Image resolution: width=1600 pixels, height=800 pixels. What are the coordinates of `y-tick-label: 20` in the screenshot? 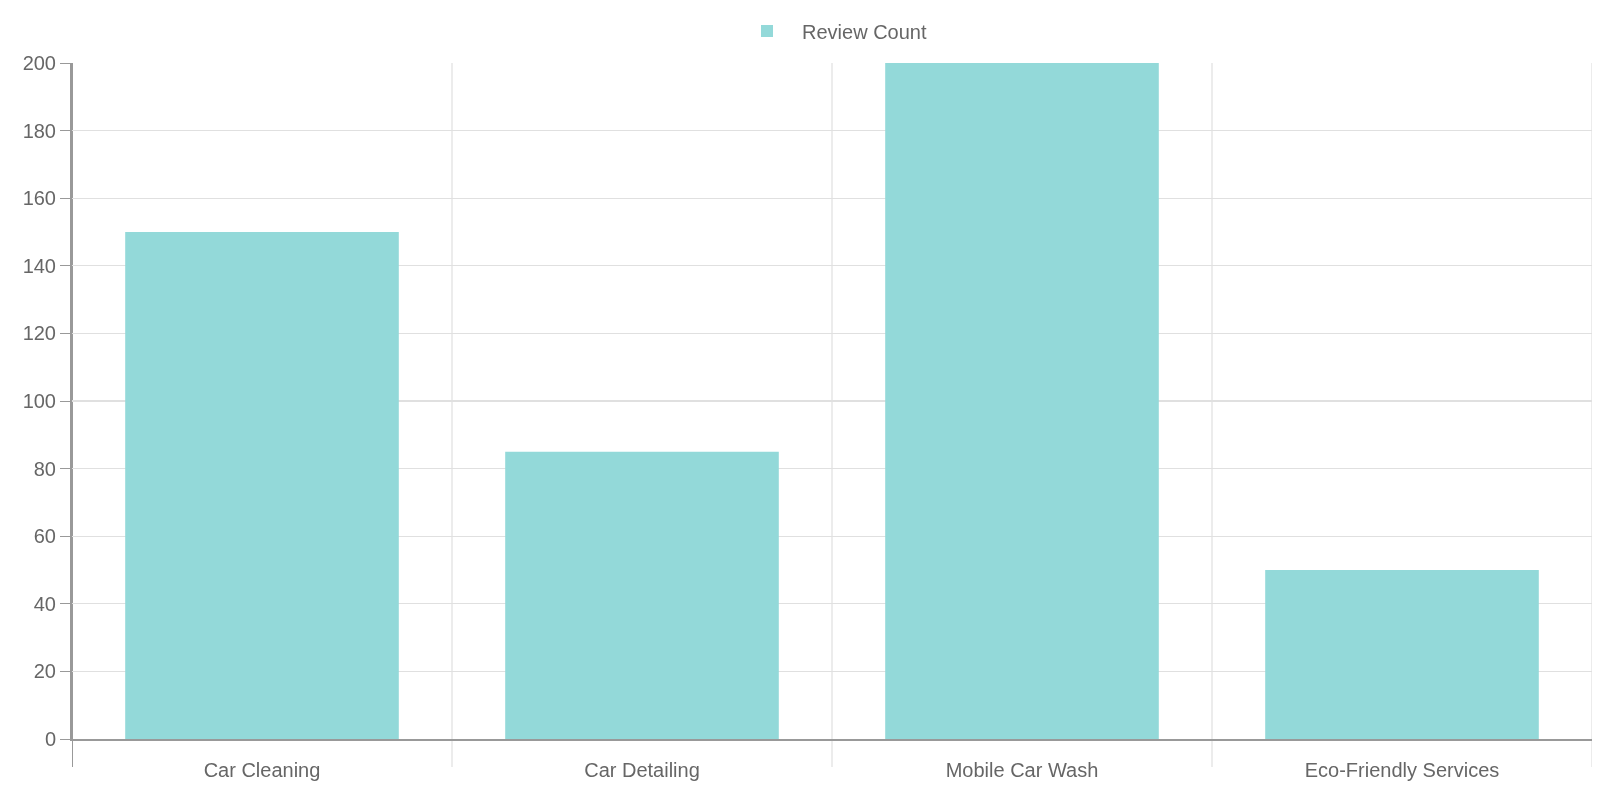 It's located at (44, 671).